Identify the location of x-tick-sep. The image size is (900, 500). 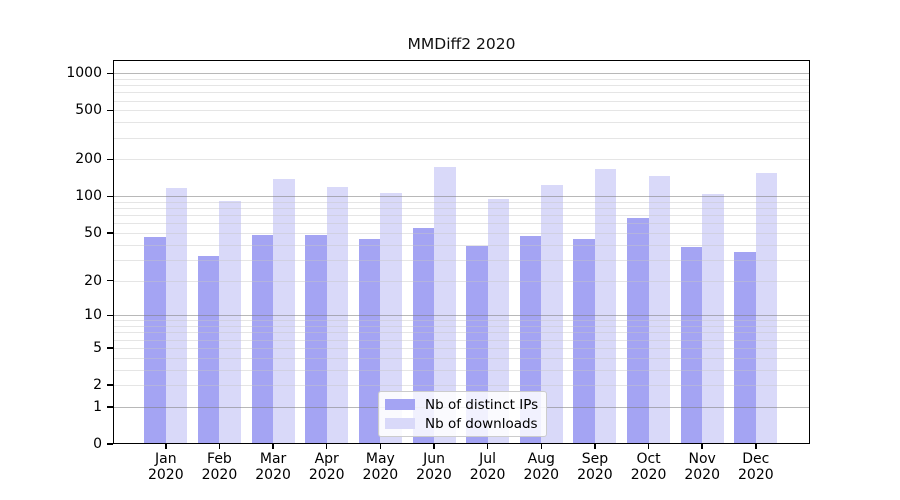
(595, 446).